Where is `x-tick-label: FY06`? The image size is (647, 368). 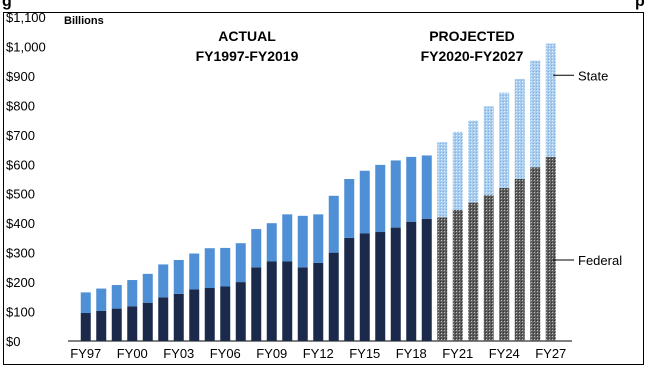
x-tick-label: FY06 is located at coordinates (225, 353).